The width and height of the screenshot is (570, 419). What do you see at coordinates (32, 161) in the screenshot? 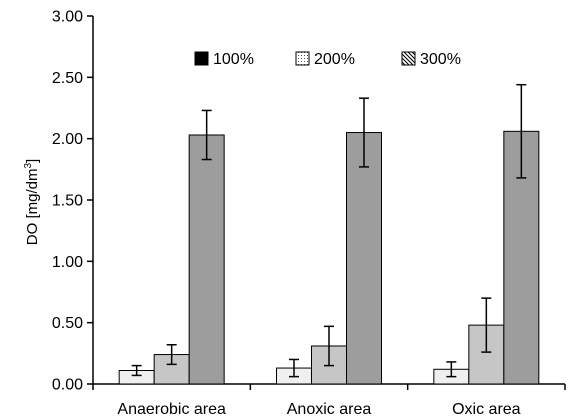
I see `y-axis-label-end: ]` at bounding box center [32, 161].